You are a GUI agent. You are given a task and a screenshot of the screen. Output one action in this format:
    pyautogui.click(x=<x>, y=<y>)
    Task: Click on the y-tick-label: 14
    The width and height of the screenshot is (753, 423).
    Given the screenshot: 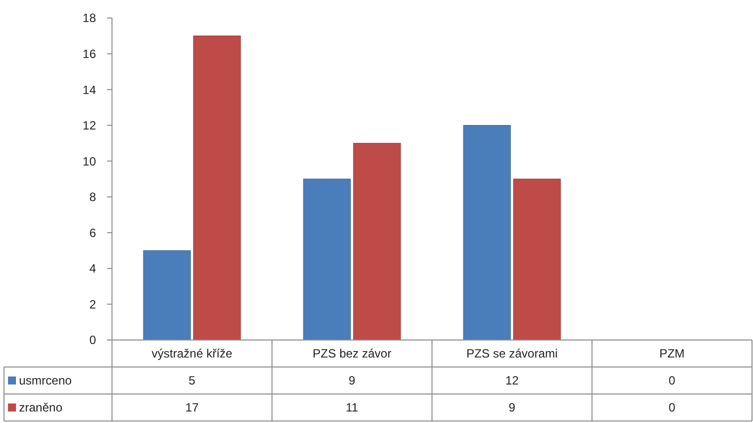 What is the action you would take?
    pyautogui.click(x=89, y=89)
    